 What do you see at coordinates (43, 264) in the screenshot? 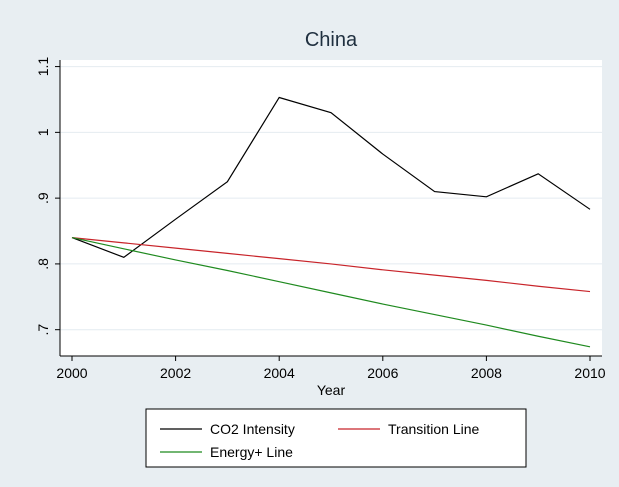
I see `y-tick-label: .8` at bounding box center [43, 264].